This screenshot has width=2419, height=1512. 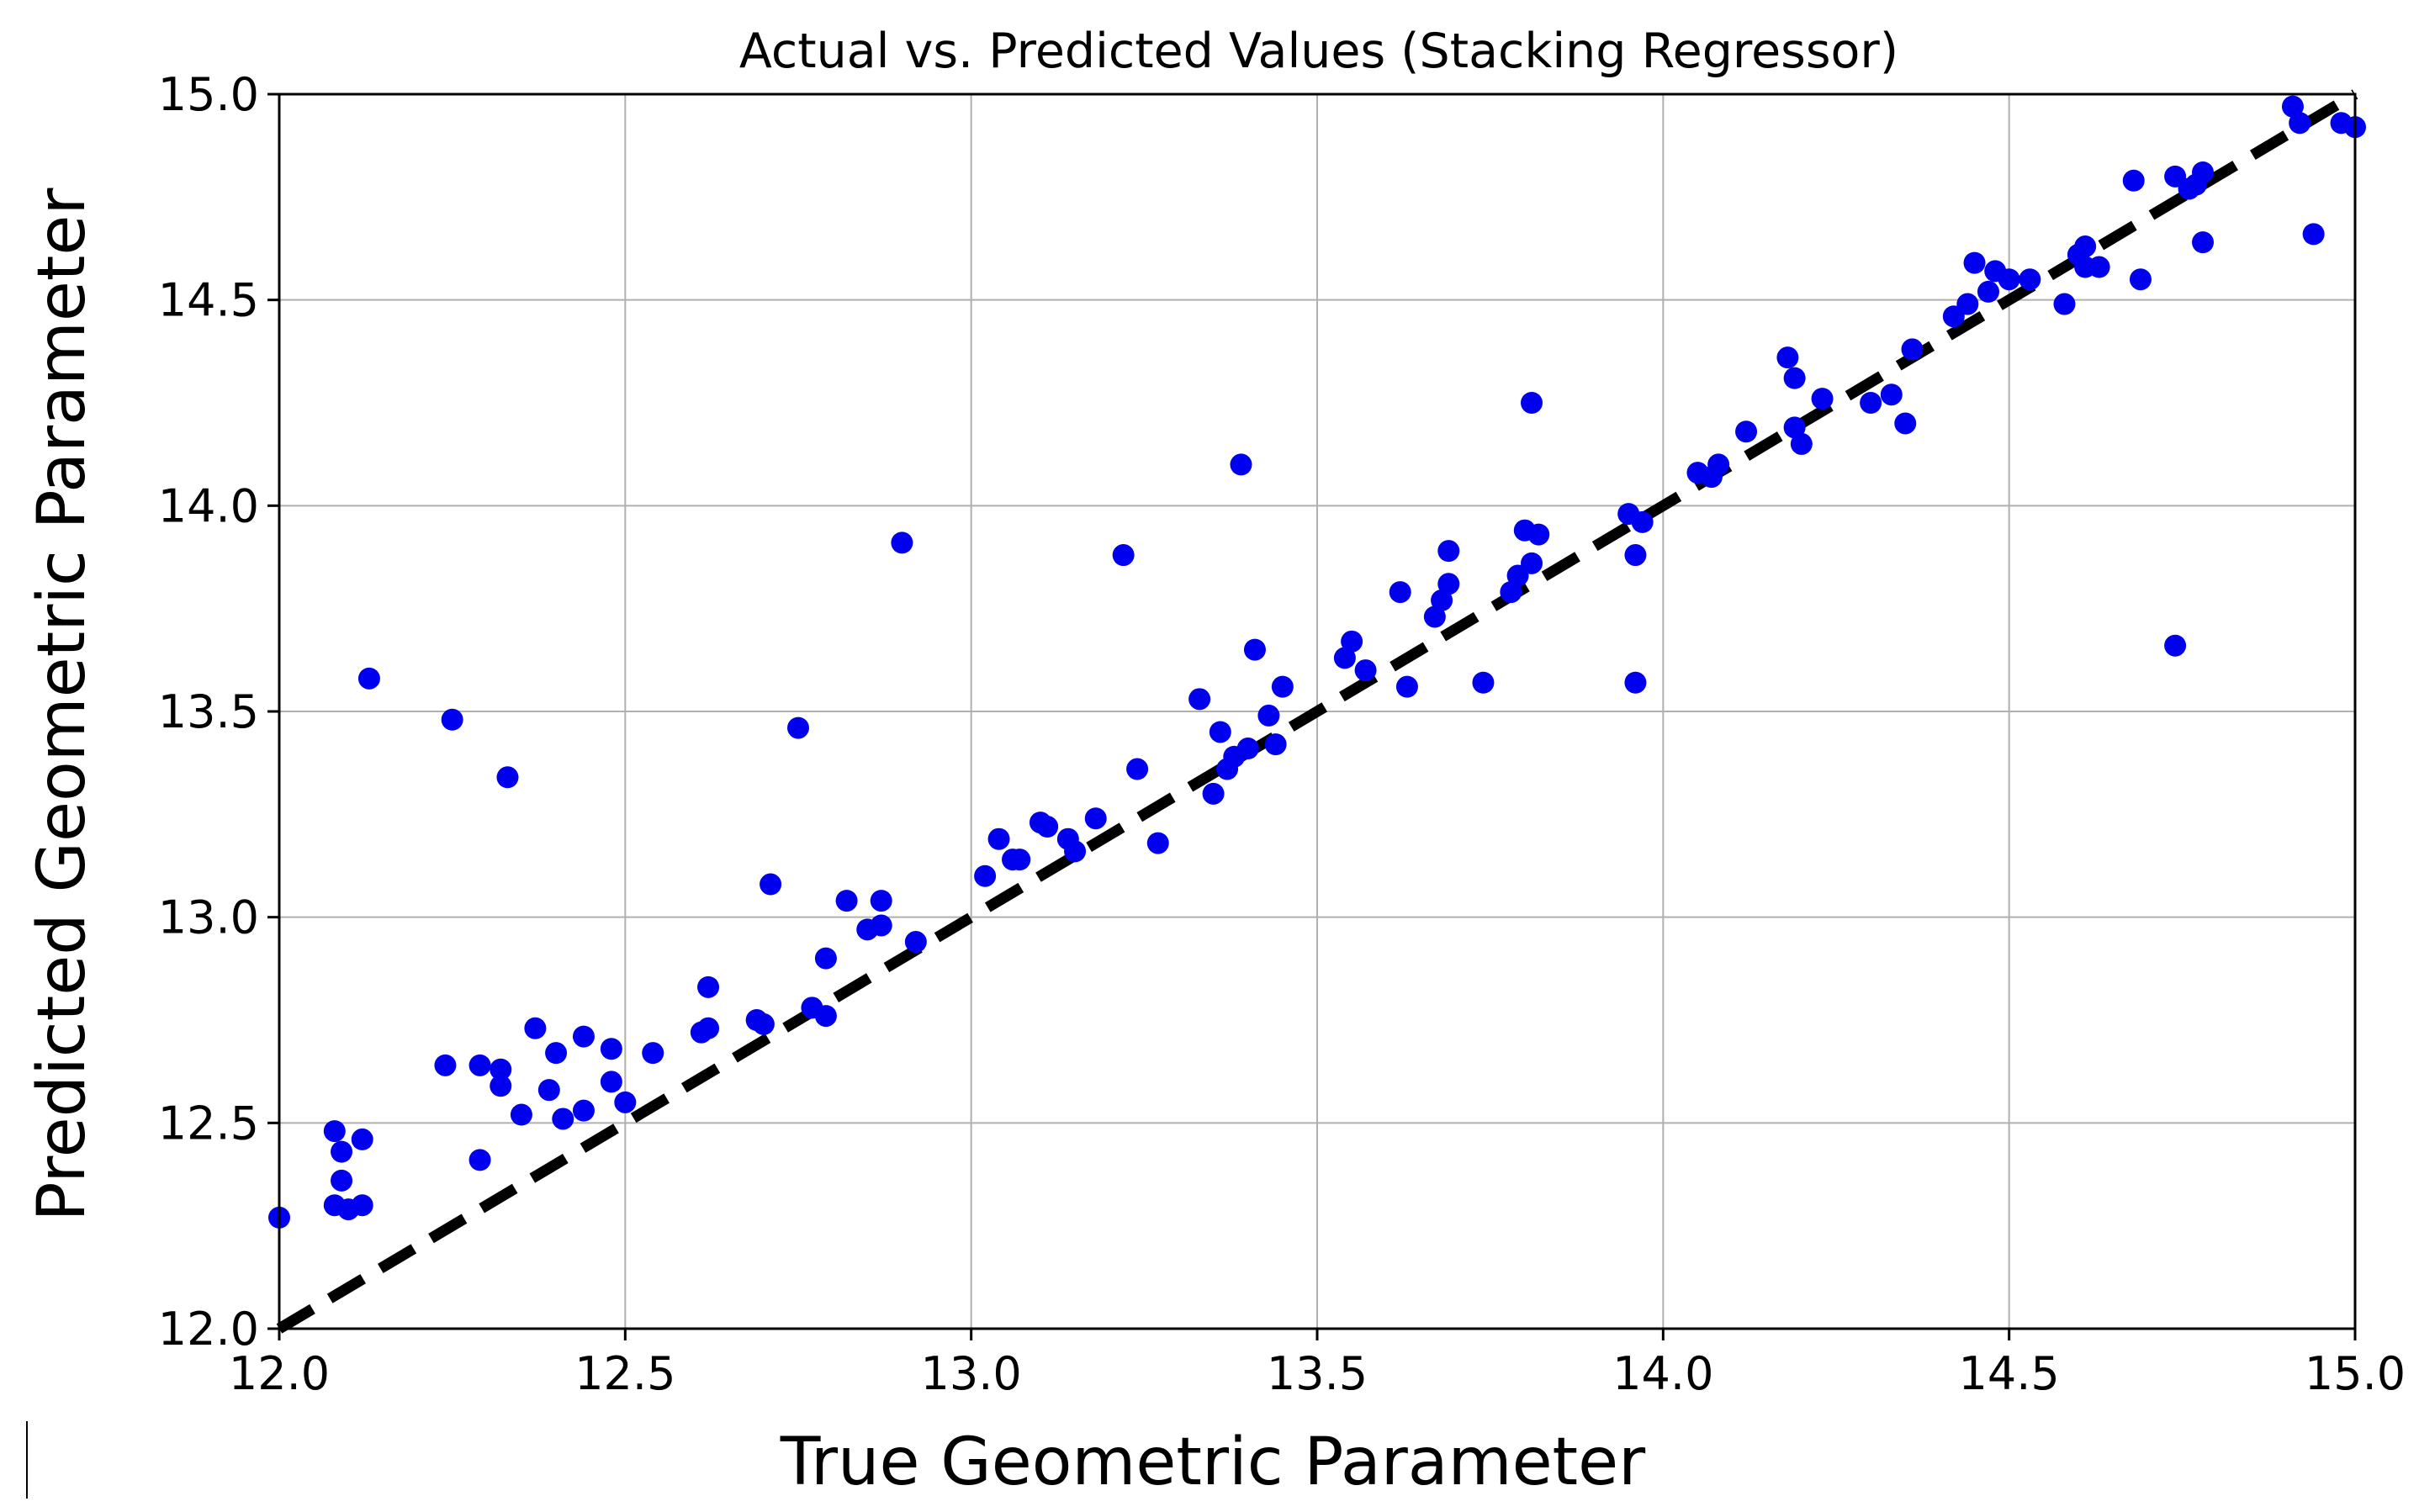 What do you see at coordinates (208, 1123) in the screenshot?
I see `y-tick-label: 12.5` at bounding box center [208, 1123].